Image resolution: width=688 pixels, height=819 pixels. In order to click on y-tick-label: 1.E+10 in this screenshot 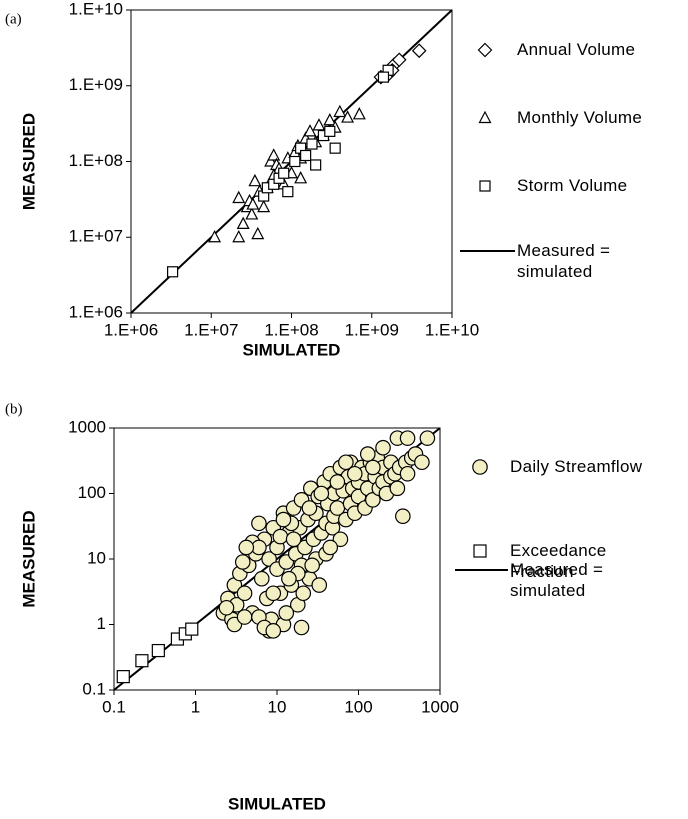, I will do `click(96, 9)`.